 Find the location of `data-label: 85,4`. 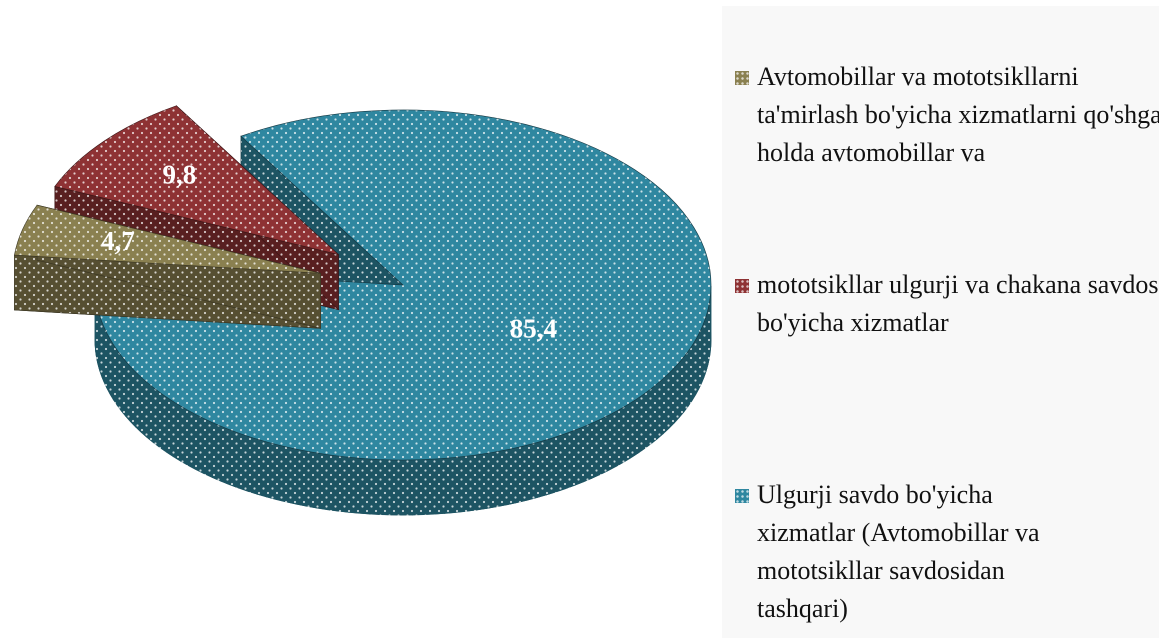

data-label: 85,4 is located at coordinates (533, 329).